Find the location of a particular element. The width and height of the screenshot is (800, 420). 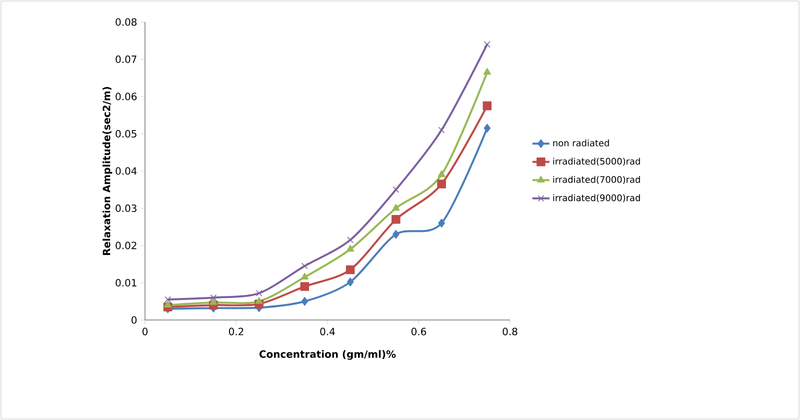

y-axis-title: Relaxation Amplitude(sec2/m) is located at coordinates (107, 170).